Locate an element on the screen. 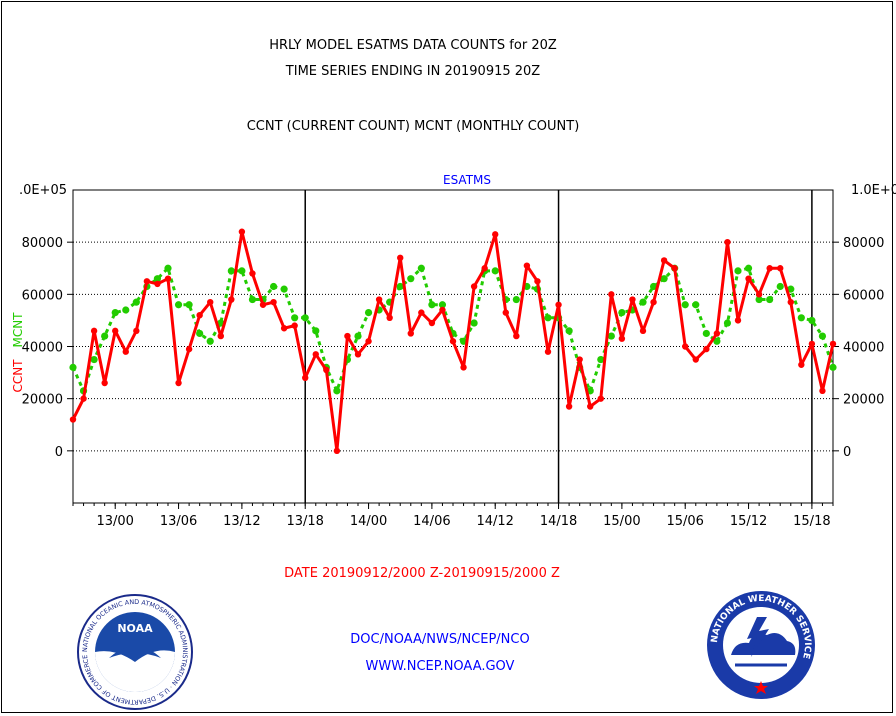 The image size is (896, 716). footer-org-line: DOC/NOAA/NWS/NCEP/NCO is located at coordinates (440, 639).